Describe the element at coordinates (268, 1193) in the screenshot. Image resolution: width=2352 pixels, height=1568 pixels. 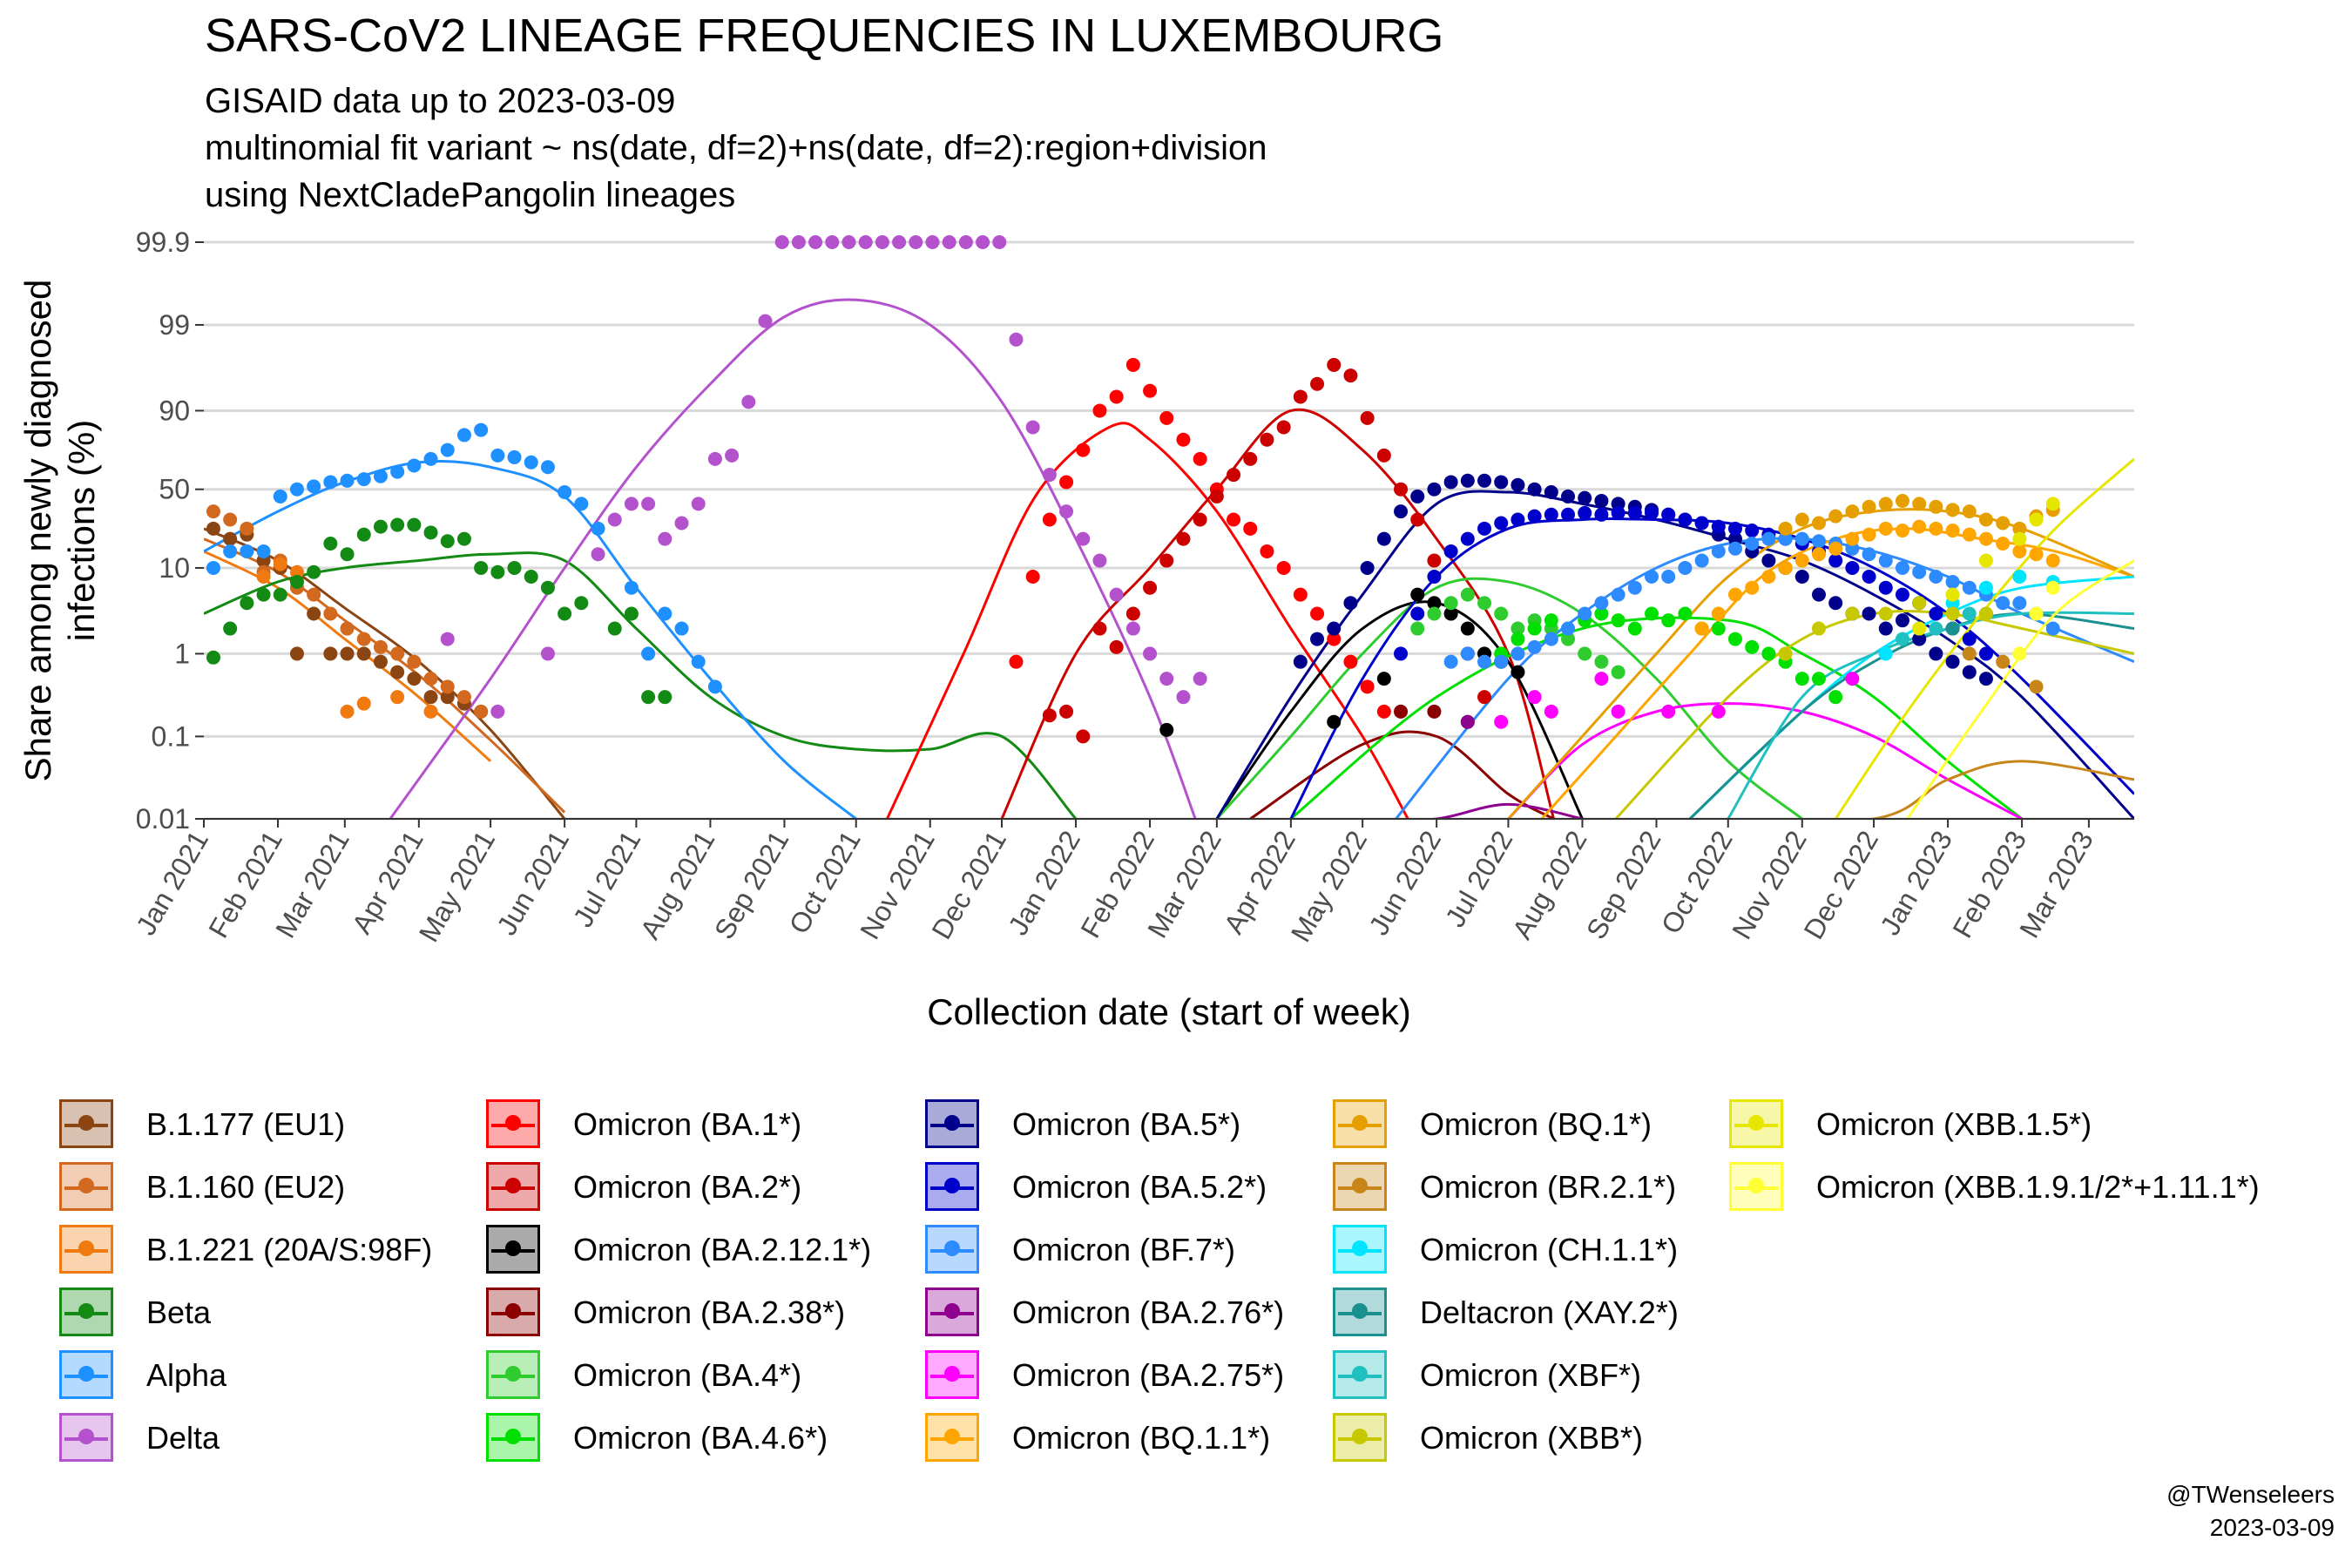
I see `legend-item-b-1-160-eu2: B.1.160 (EU2)` at that location.